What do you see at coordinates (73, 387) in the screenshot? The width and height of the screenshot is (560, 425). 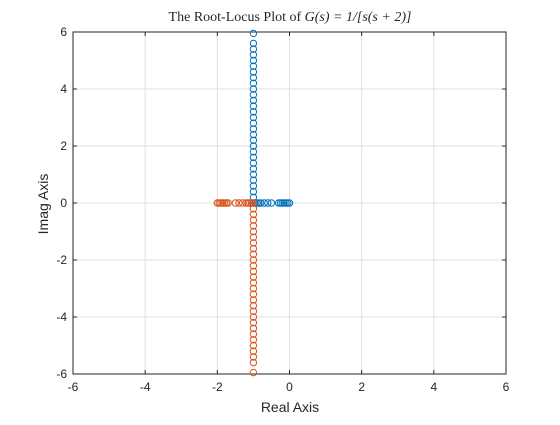 I see `x-tick-label: -6` at bounding box center [73, 387].